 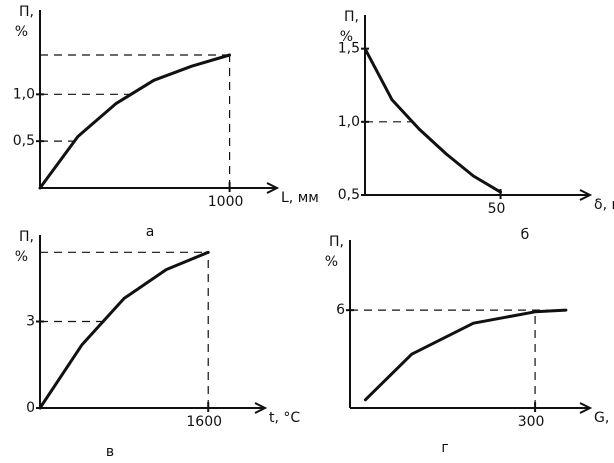 What do you see at coordinates (300, 198) in the screenshot?
I see `x-label: L, мм` at bounding box center [300, 198].